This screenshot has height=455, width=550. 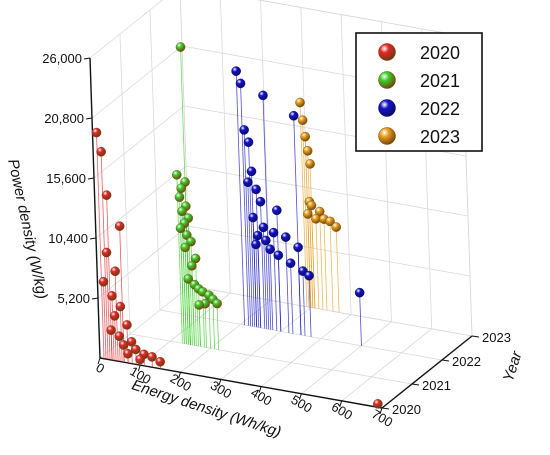 What do you see at coordinates (387, 52) in the screenshot?
I see `legend-marker-2020` at bounding box center [387, 52].